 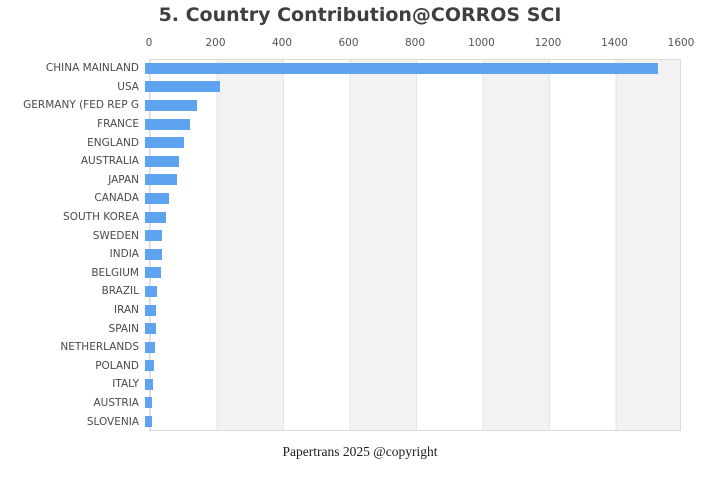 I want to click on x-tick-label: 1200, so click(x=548, y=43).